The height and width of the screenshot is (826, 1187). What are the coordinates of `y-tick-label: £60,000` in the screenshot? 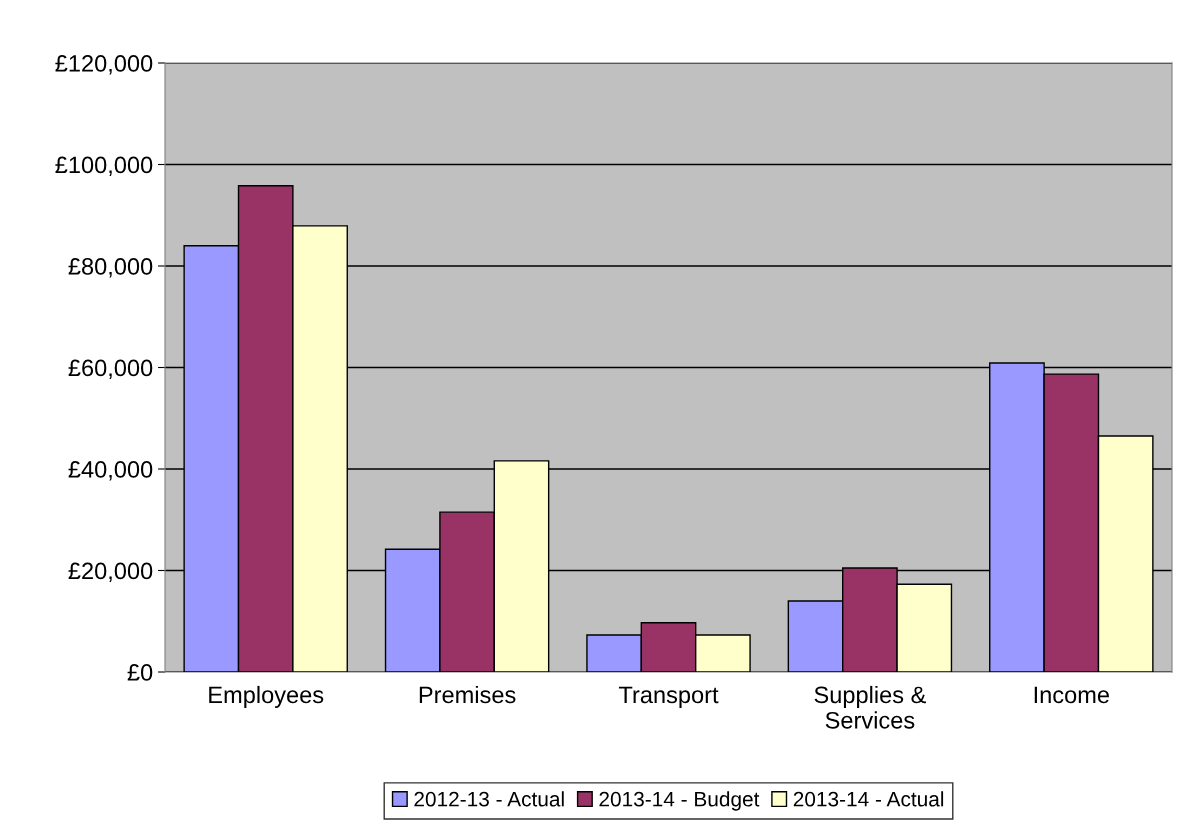 It's located at (110, 369).